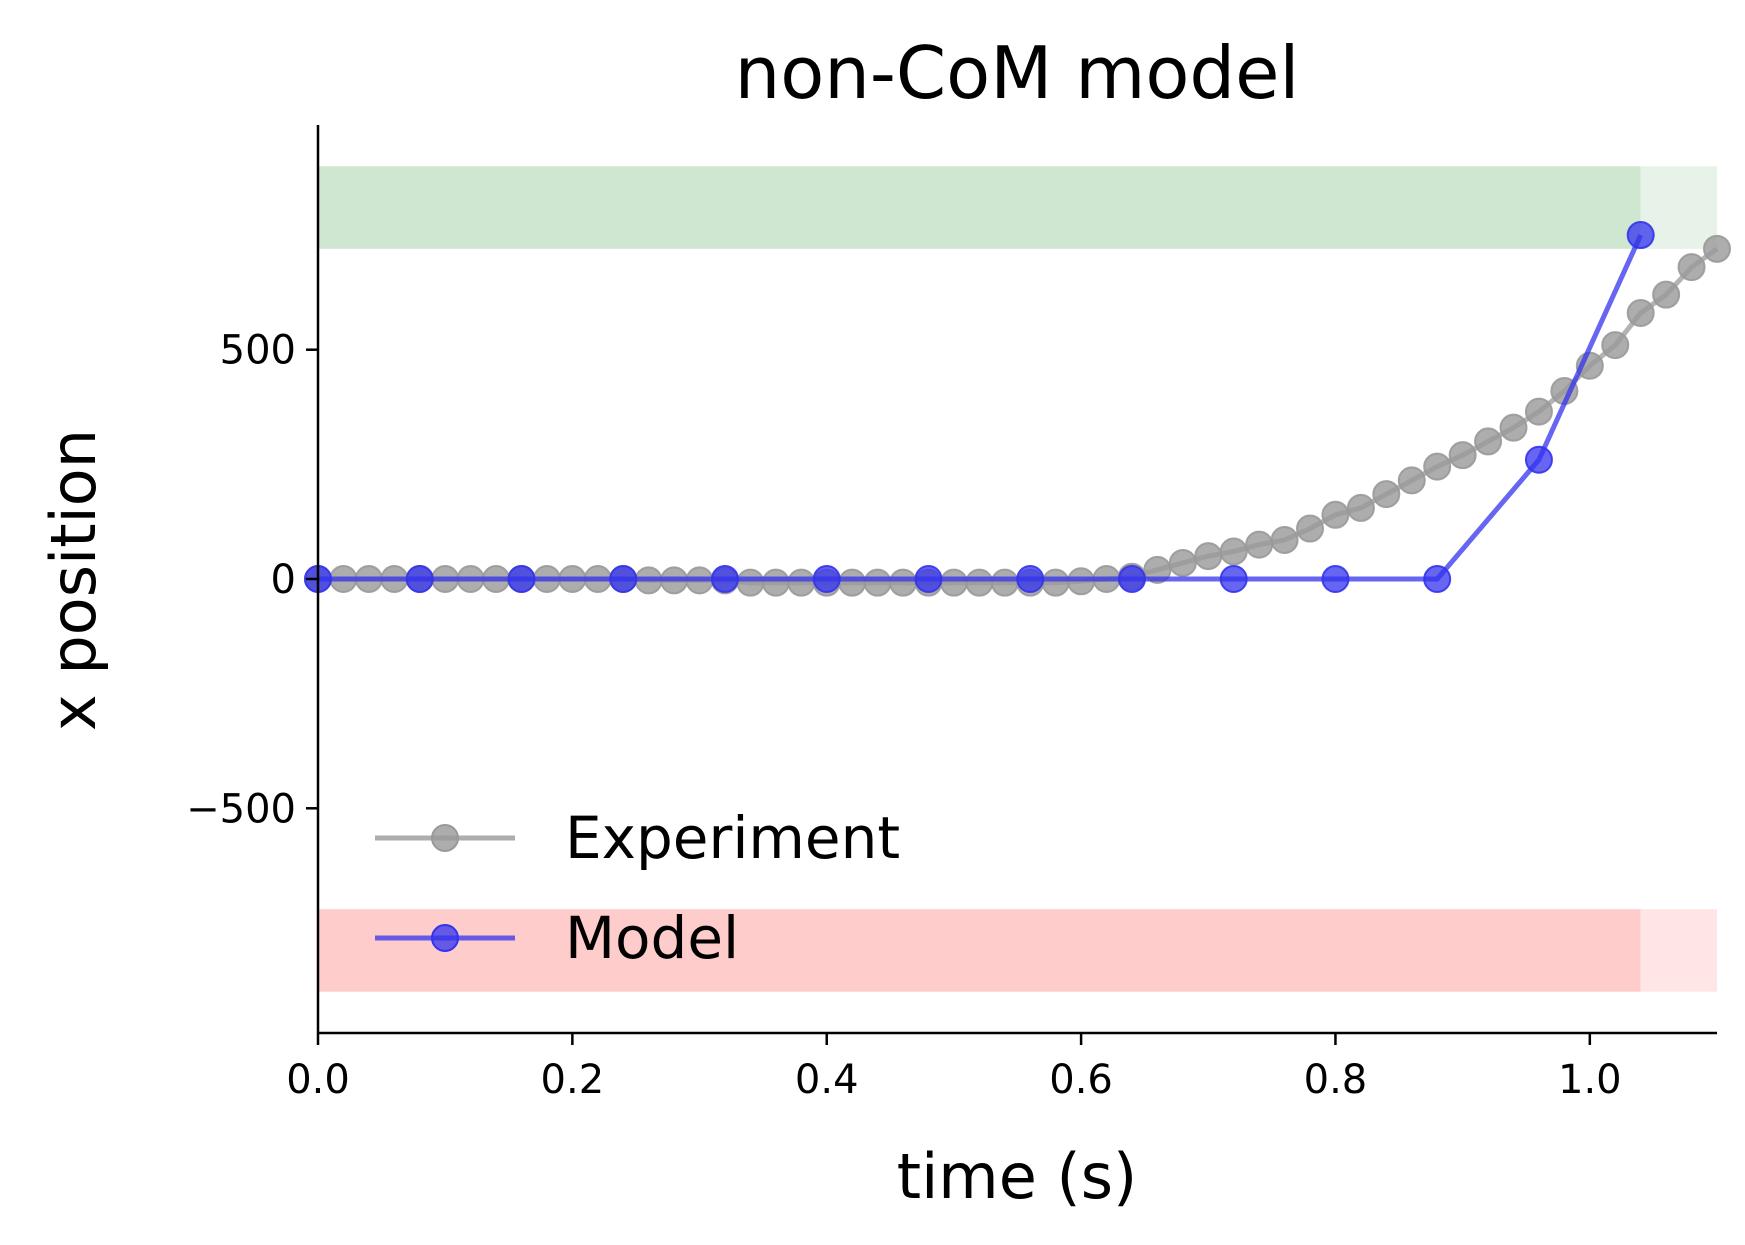 This screenshot has height=1245, width=1745. I want to click on y-tick-label: 0, so click(283, 580).